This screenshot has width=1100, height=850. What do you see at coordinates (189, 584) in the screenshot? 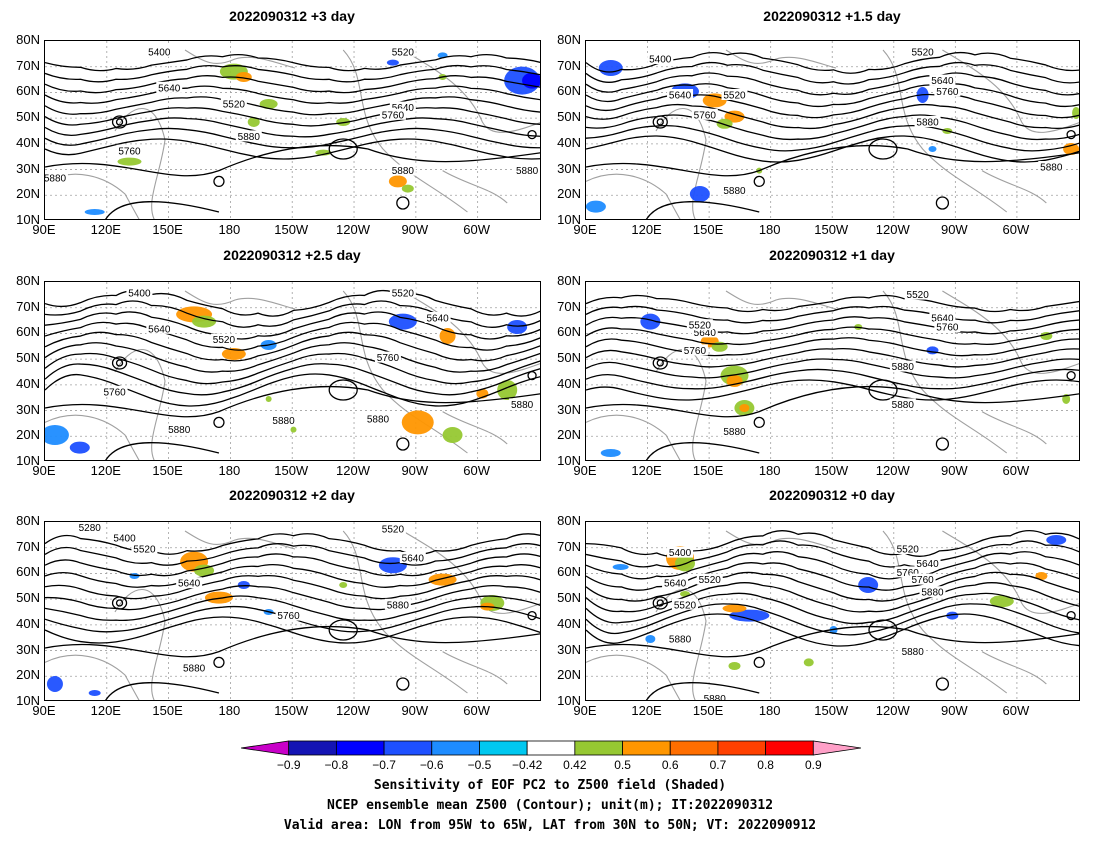
I see `contour-label: 5640` at bounding box center [189, 584].